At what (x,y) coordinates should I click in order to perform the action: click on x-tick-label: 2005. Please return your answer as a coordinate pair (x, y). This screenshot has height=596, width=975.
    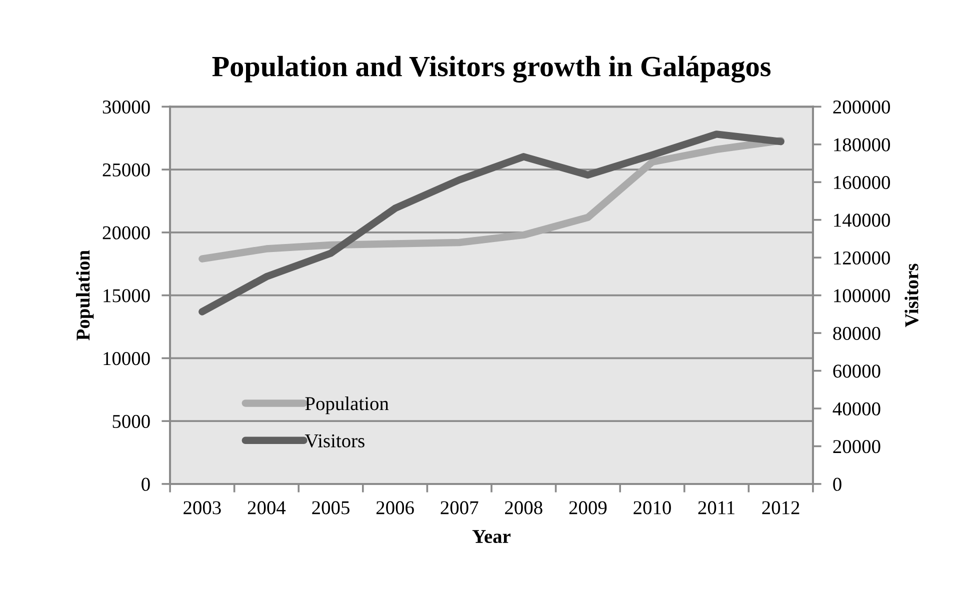
    Looking at the image, I should click on (331, 507).